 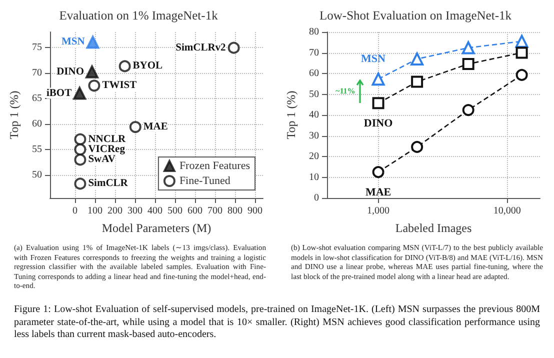 What do you see at coordinates (373, 59) in the screenshot?
I see `series-label: MSN` at bounding box center [373, 59].